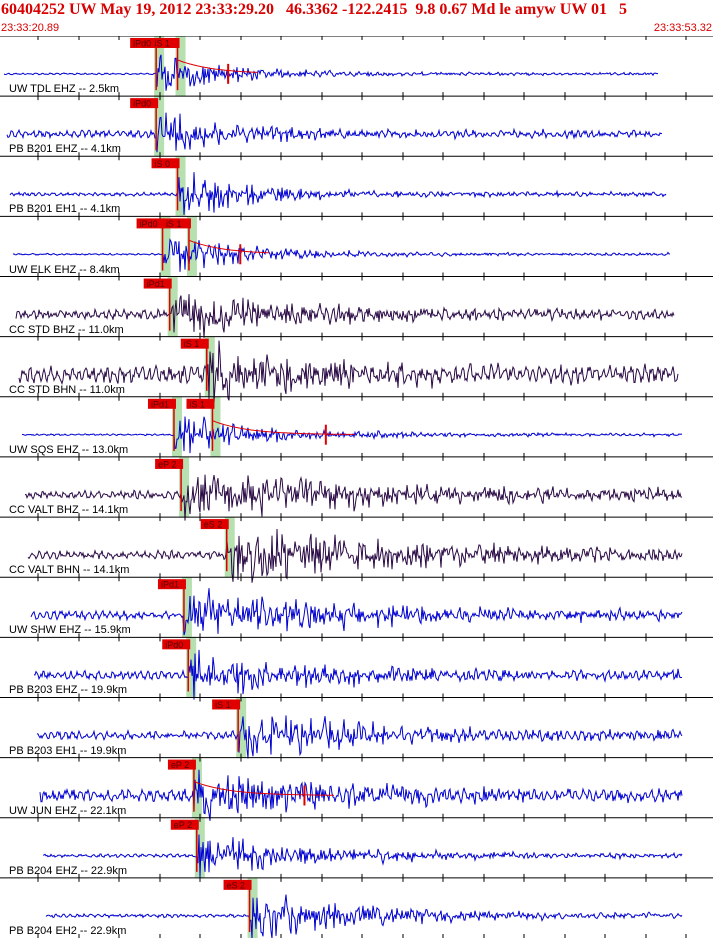 The width and height of the screenshot is (713, 942). I want to click on station-label: CC VALT BHZ -- 14.1km, so click(69, 510).